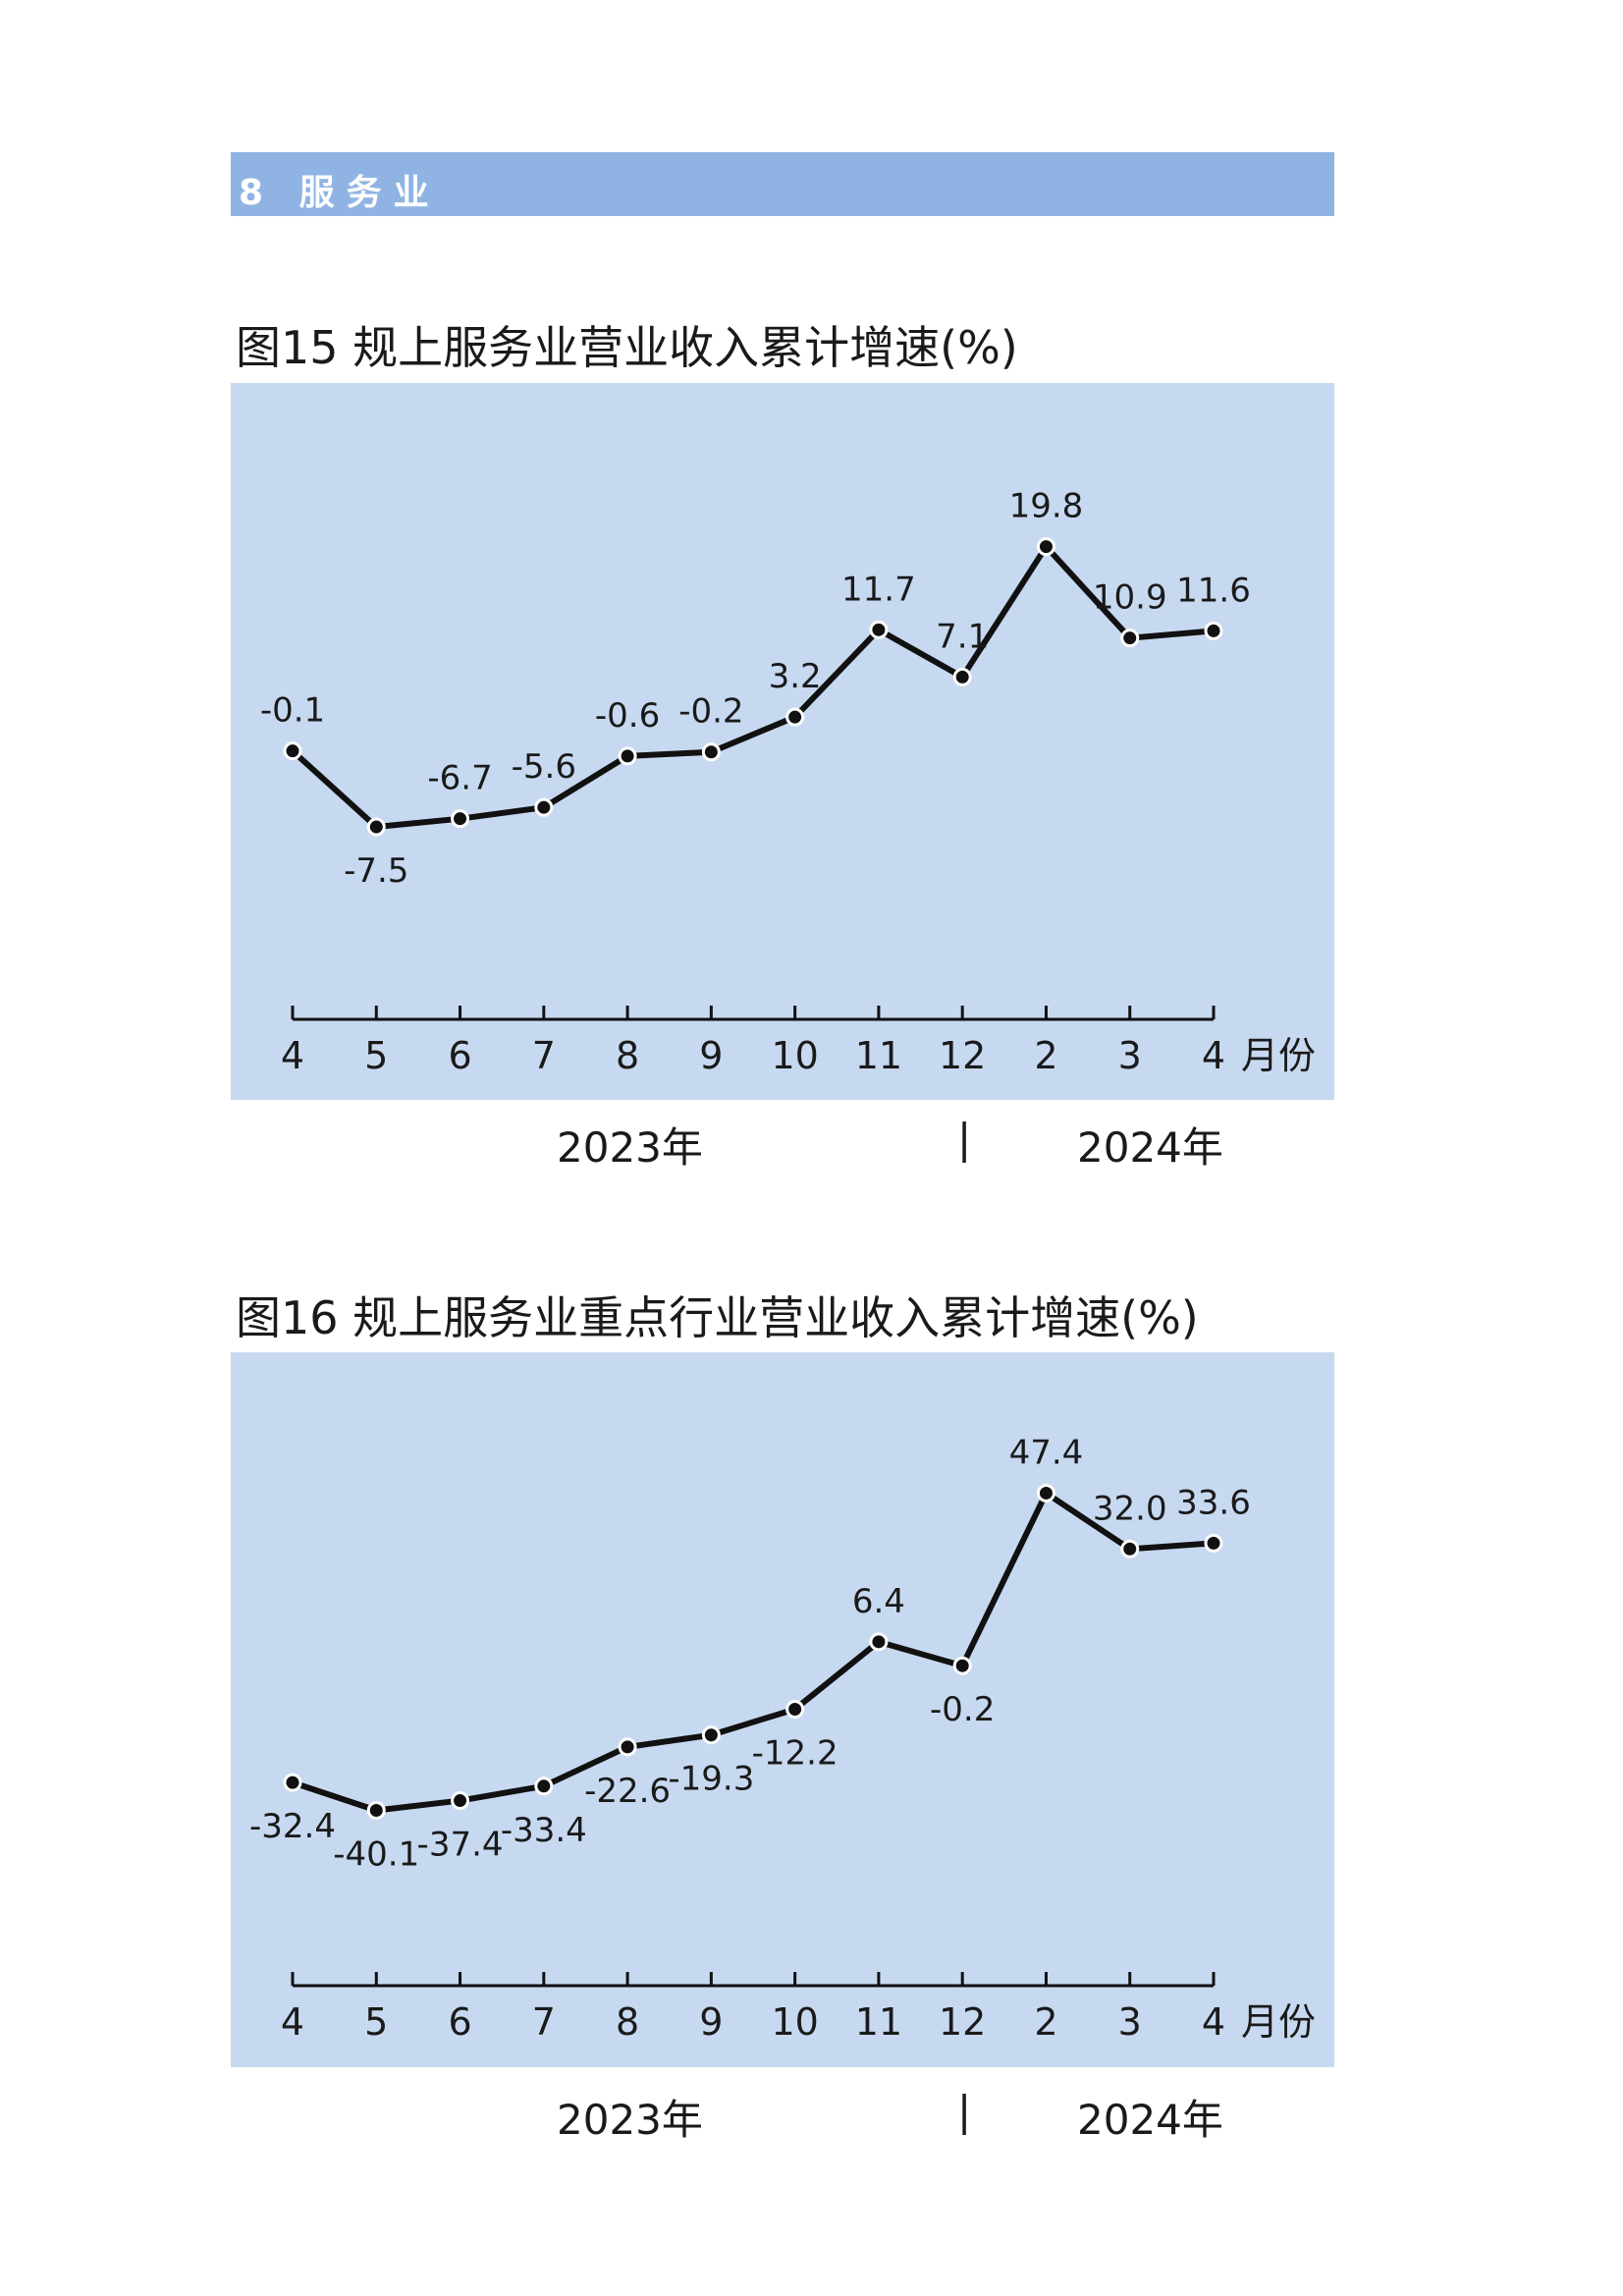 This screenshot has width=1623, height=2296. What do you see at coordinates (1130, 1055) in the screenshot?
I see `chart-1-x-tick-label: 3` at bounding box center [1130, 1055].